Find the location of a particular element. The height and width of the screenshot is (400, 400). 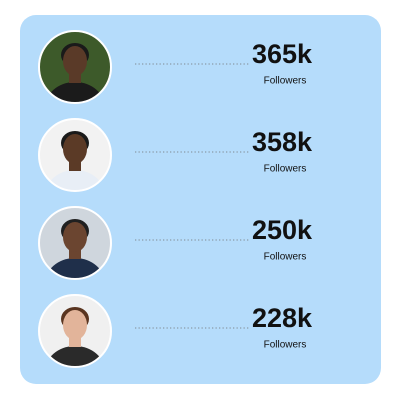

follower-count: 358k is located at coordinates (282, 142).